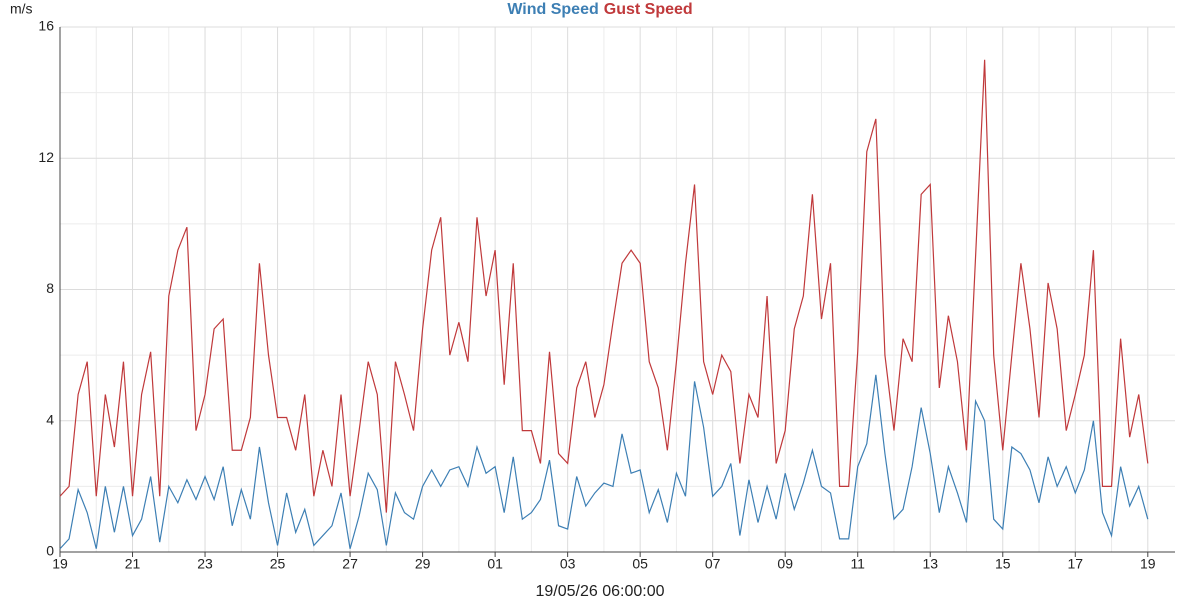  I want to click on x-tick-label: 03, so click(568, 564).